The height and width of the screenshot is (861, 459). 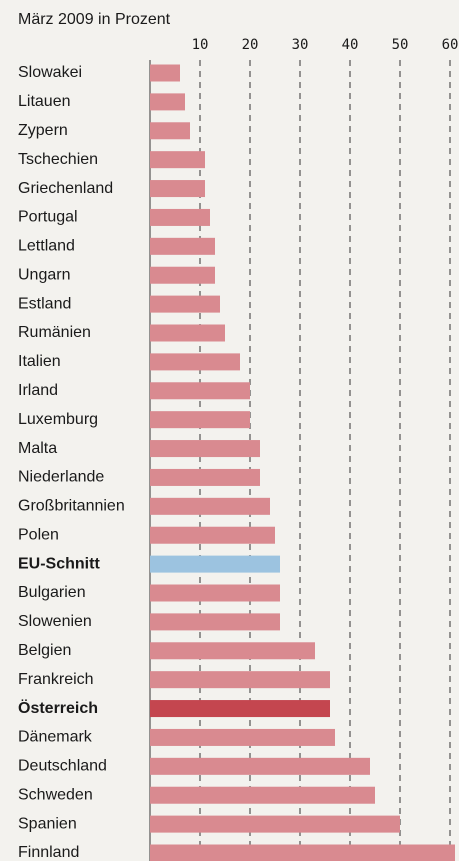 I want to click on y-tick-label: Irland, so click(x=38, y=390).